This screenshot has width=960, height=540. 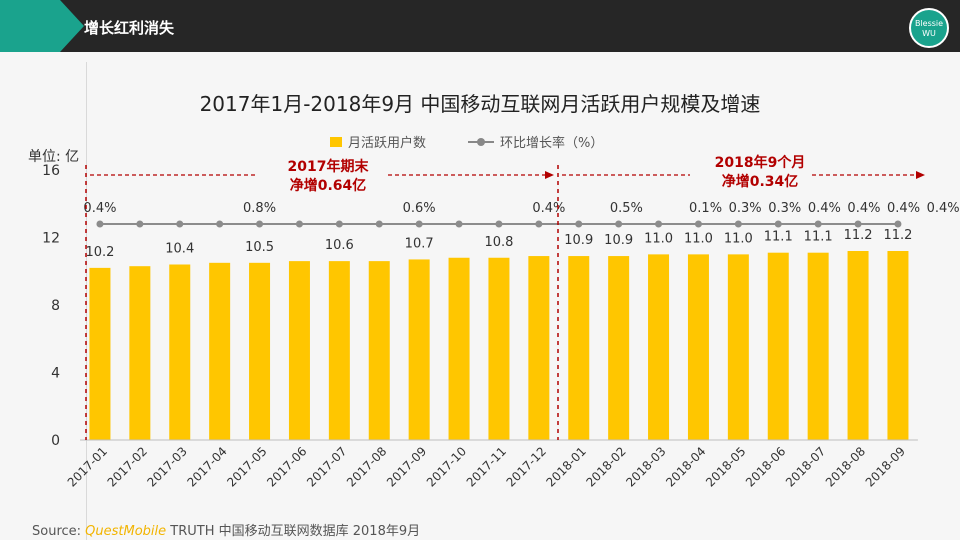 I want to click on annotation-2017-line1: 2017年期末, so click(x=328, y=167).